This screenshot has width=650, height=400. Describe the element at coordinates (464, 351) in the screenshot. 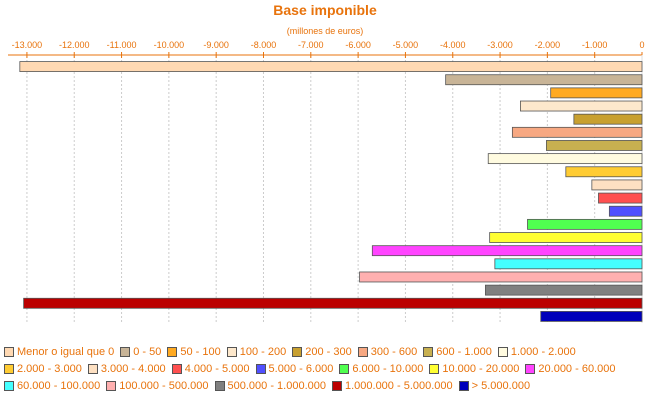

I see `legend-label: 600 - 1.000` at that location.